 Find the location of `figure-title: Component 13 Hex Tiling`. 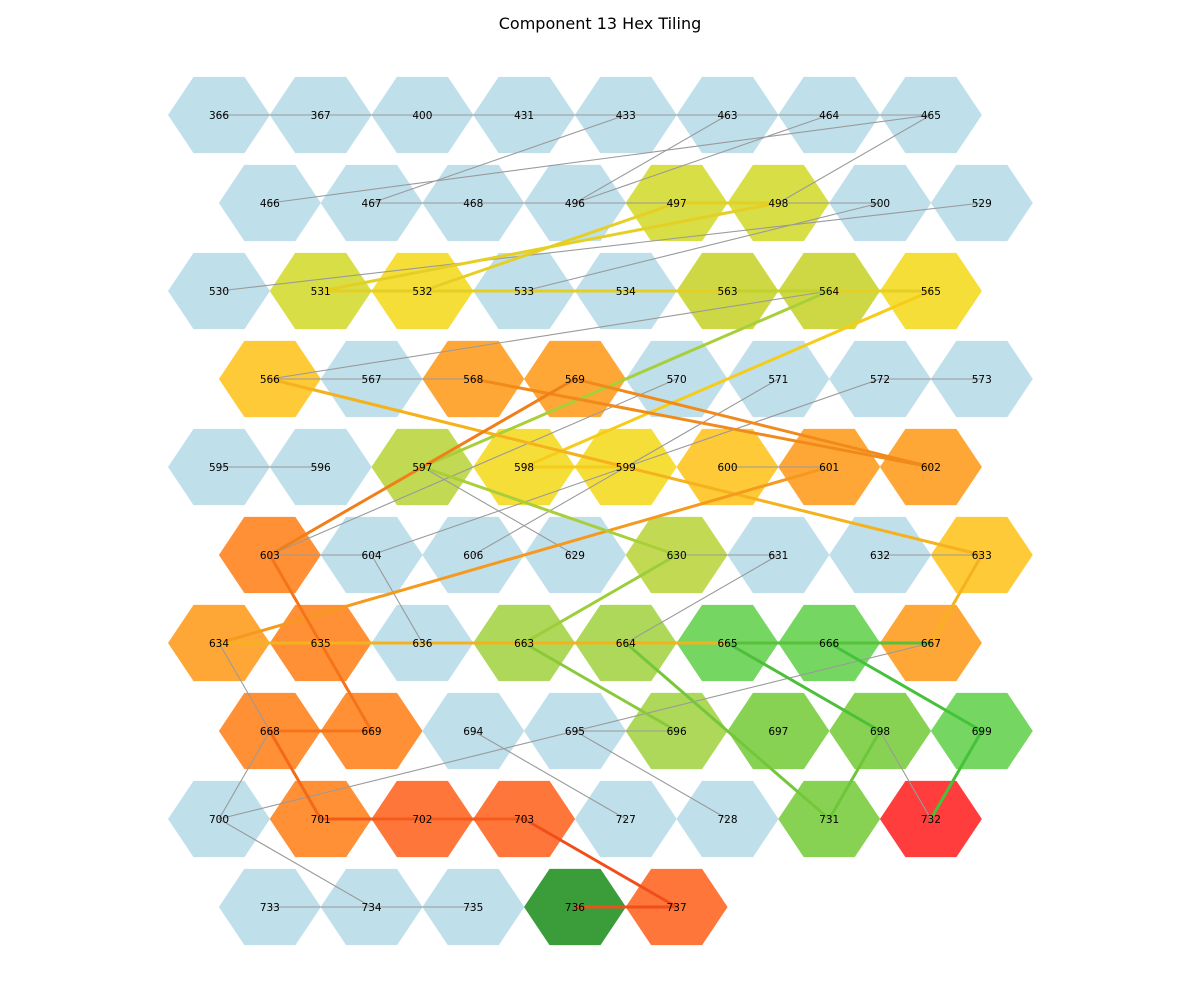

figure-title: Component 13 Hex Tiling is located at coordinates (600, 23).